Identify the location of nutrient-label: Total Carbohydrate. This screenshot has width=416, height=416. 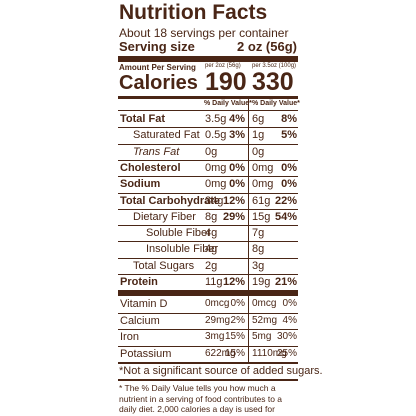
(170, 200).